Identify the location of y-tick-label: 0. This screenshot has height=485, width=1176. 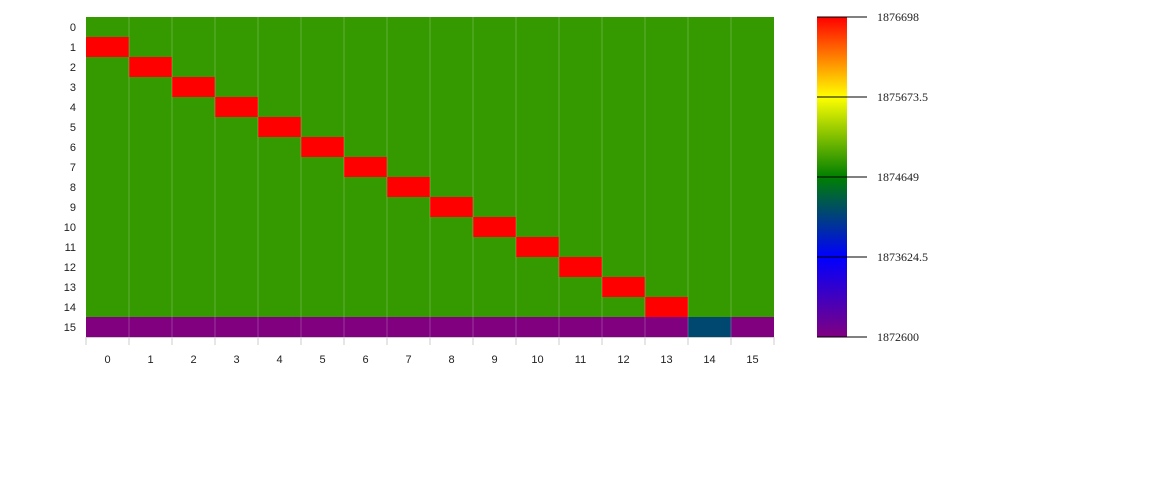
(73, 28).